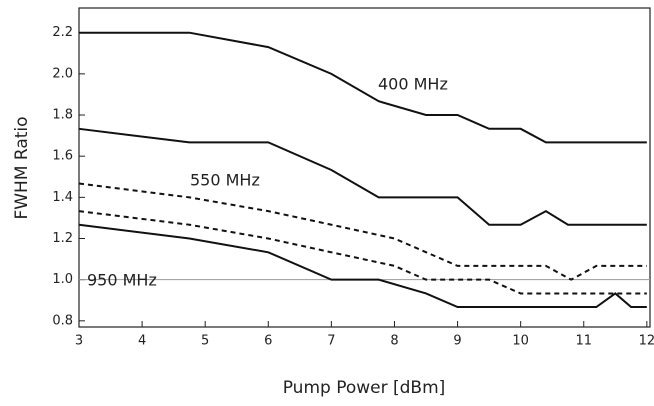  Describe the element at coordinates (62, 238) in the screenshot. I see `y-tick-label: 1.2` at that location.